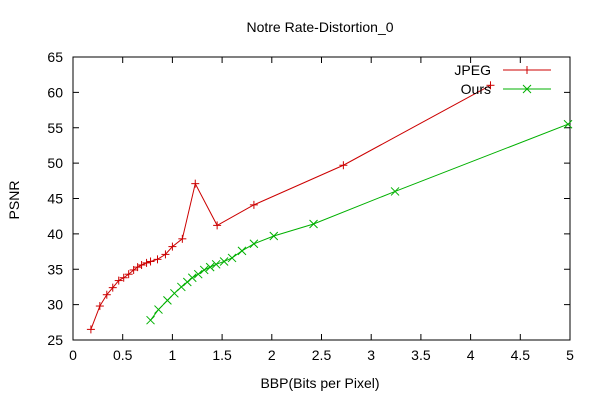 Image resolution: width=600 pixels, height=400 pixels. I want to click on x-tick-label: 3, so click(371, 355).